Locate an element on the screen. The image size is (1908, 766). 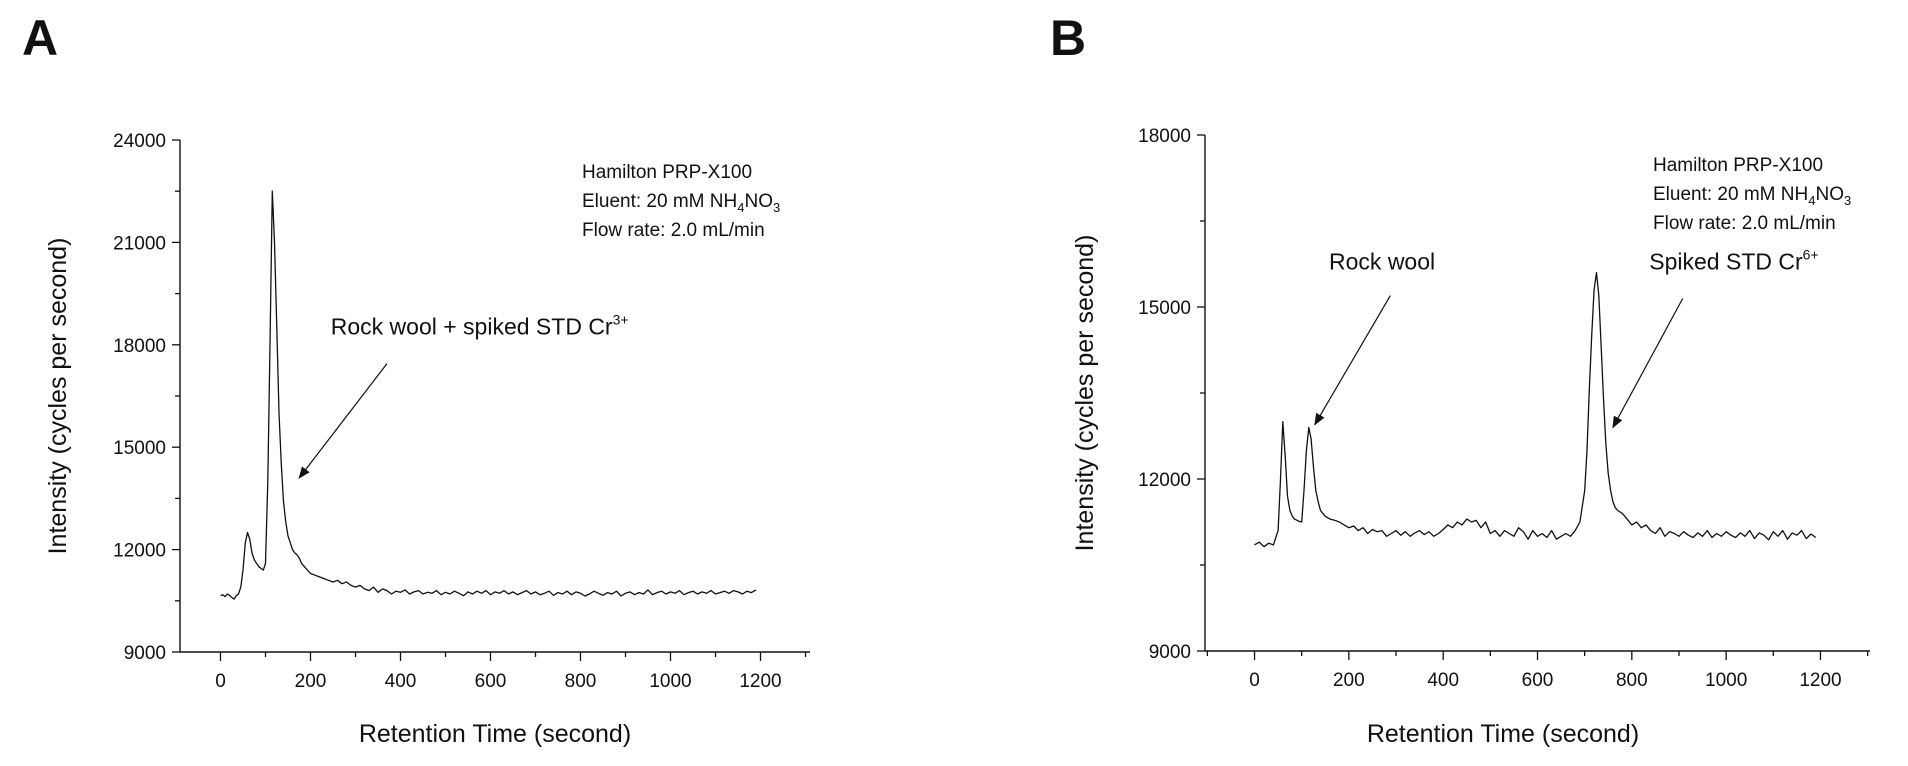
annotation-label: Rock wool is located at coordinates (1382, 262).